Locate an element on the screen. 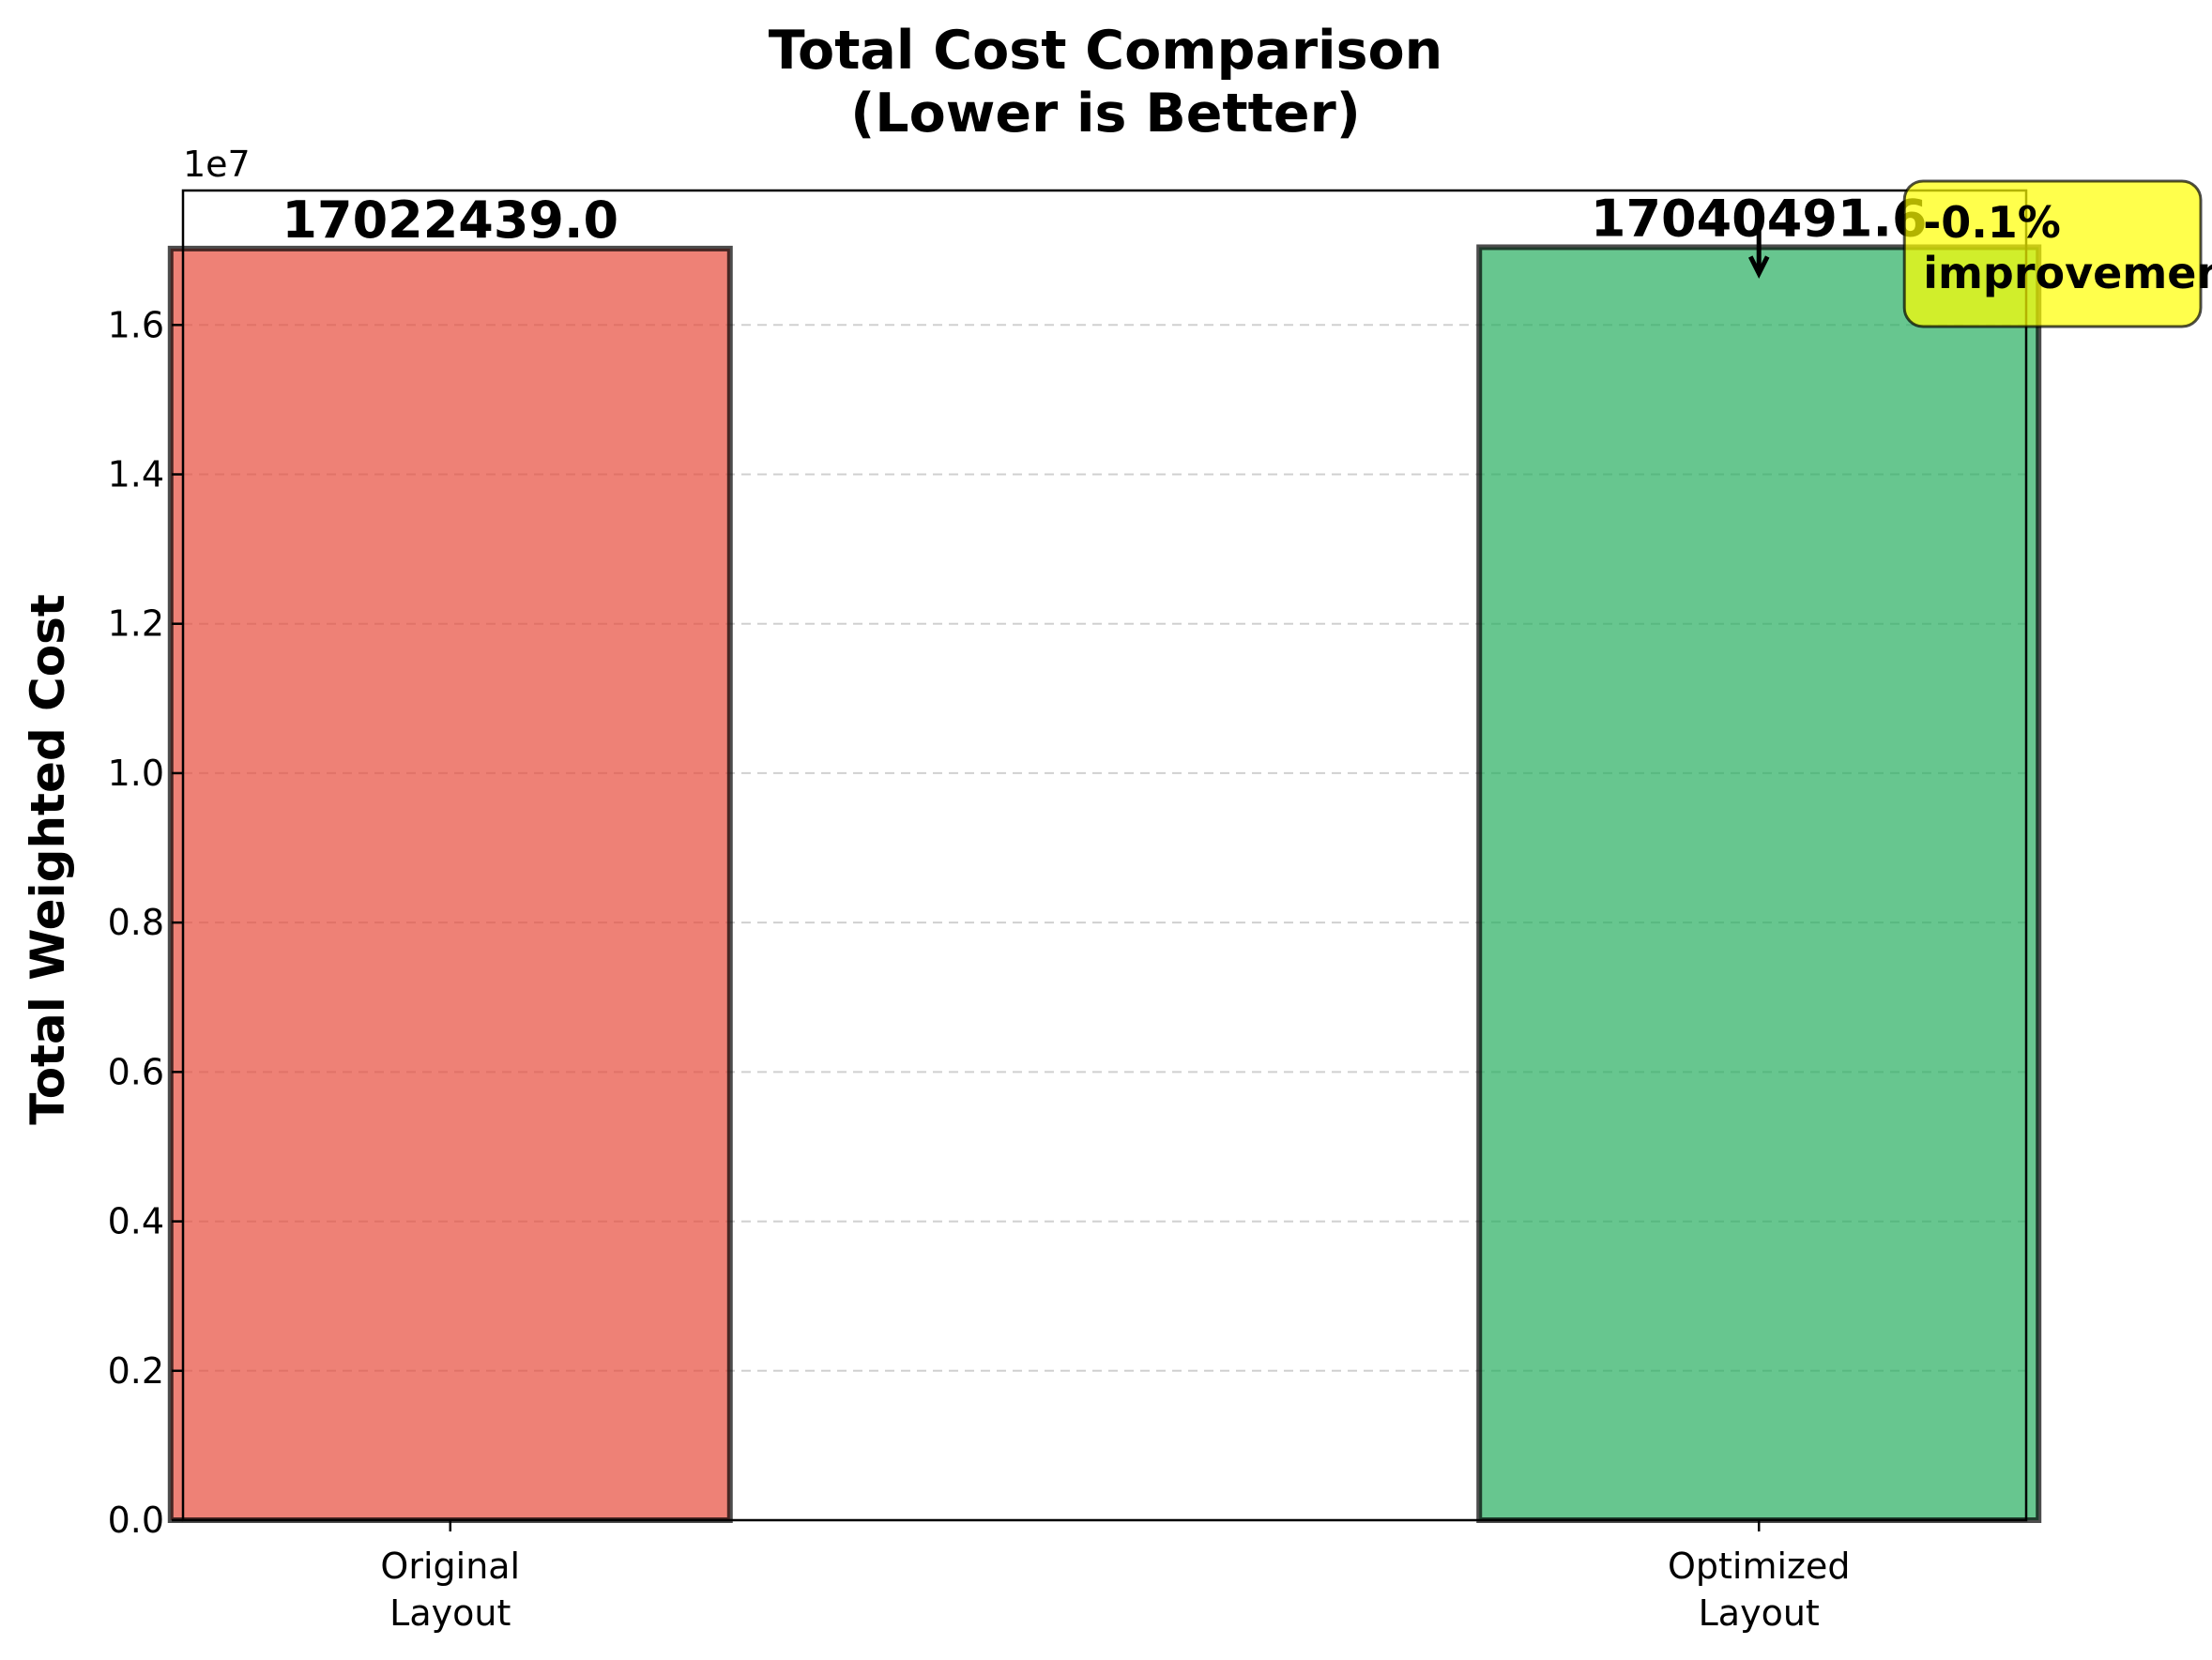 This screenshot has width=2212, height=1660. chart-subtitle: (Lower is Better) is located at coordinates (1105, 114).